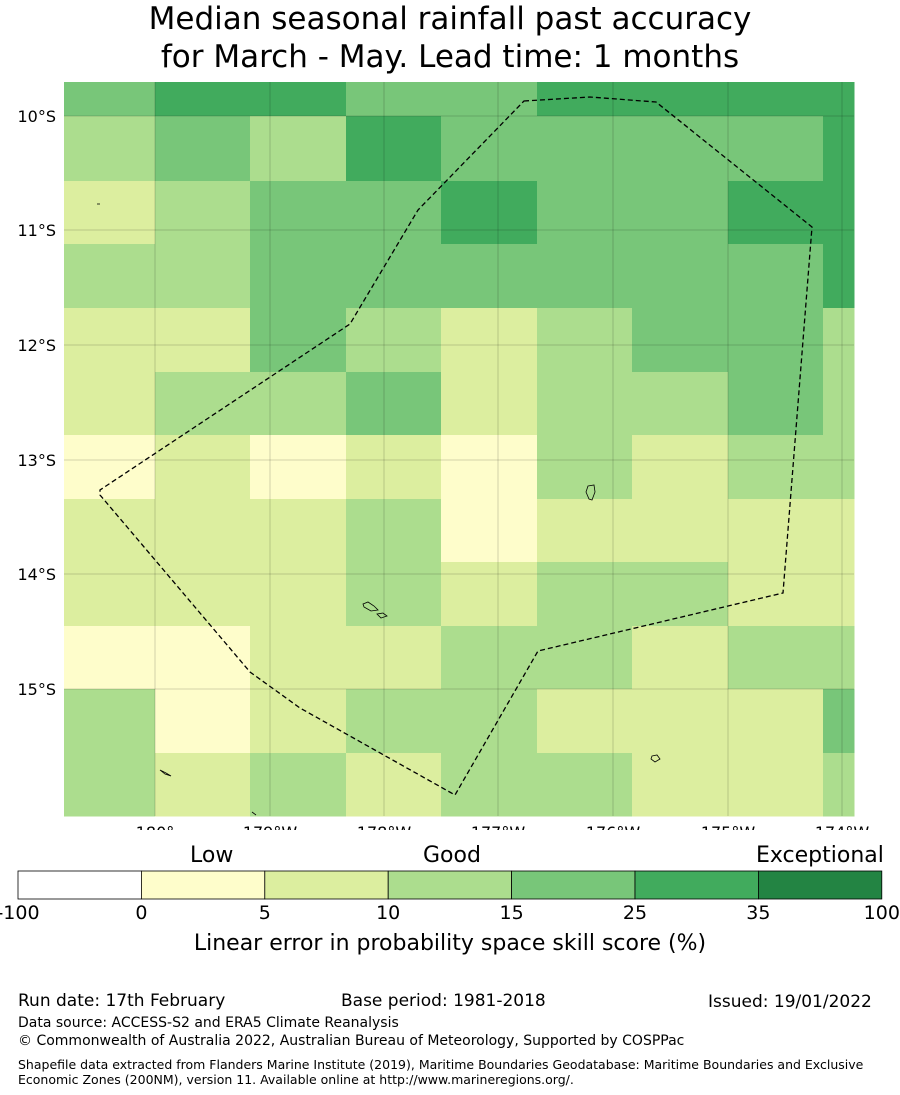 The height and width of the screenshot is (1095, 900). I want to click on longitude-labels: 180° 179°W 178°W 177°W 176°W 175°W 174°W, so click(503, 826).